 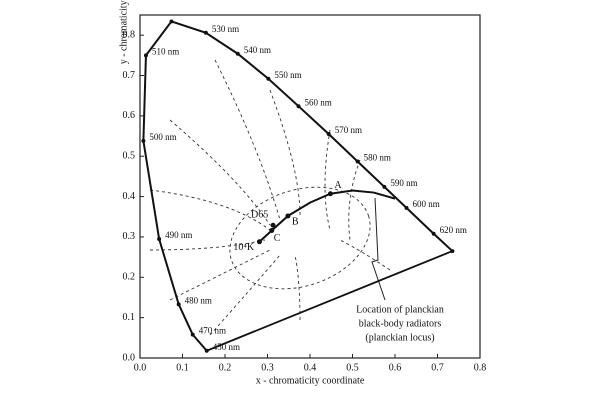 What do you see at coordinates (226, 347) in the screenshot?
I see `wavelength-label: 450 nm` at bounding box center [226, 347].